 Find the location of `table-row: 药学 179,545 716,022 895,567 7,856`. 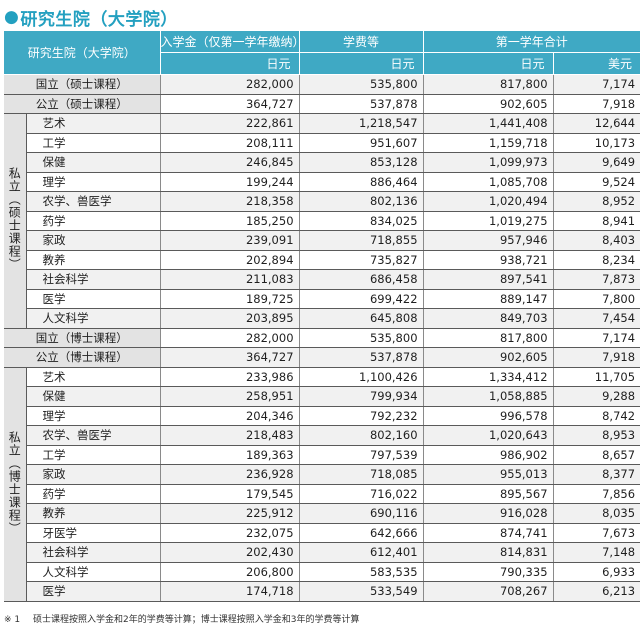

table-row: 药学 179,545 716,022 895,567 7,856 is located at coordinates (322, 494).